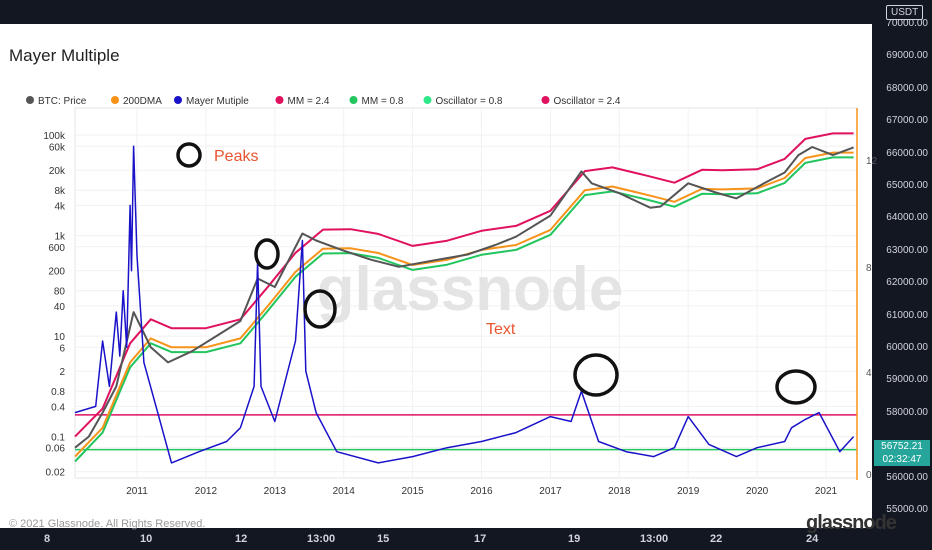 The height and width of the screenshot is (550, 932). What do you see at coordinates (869, 475) in the screenshot?
I see `oscillator-axis-label: 0` at bounding box center [869, 475].